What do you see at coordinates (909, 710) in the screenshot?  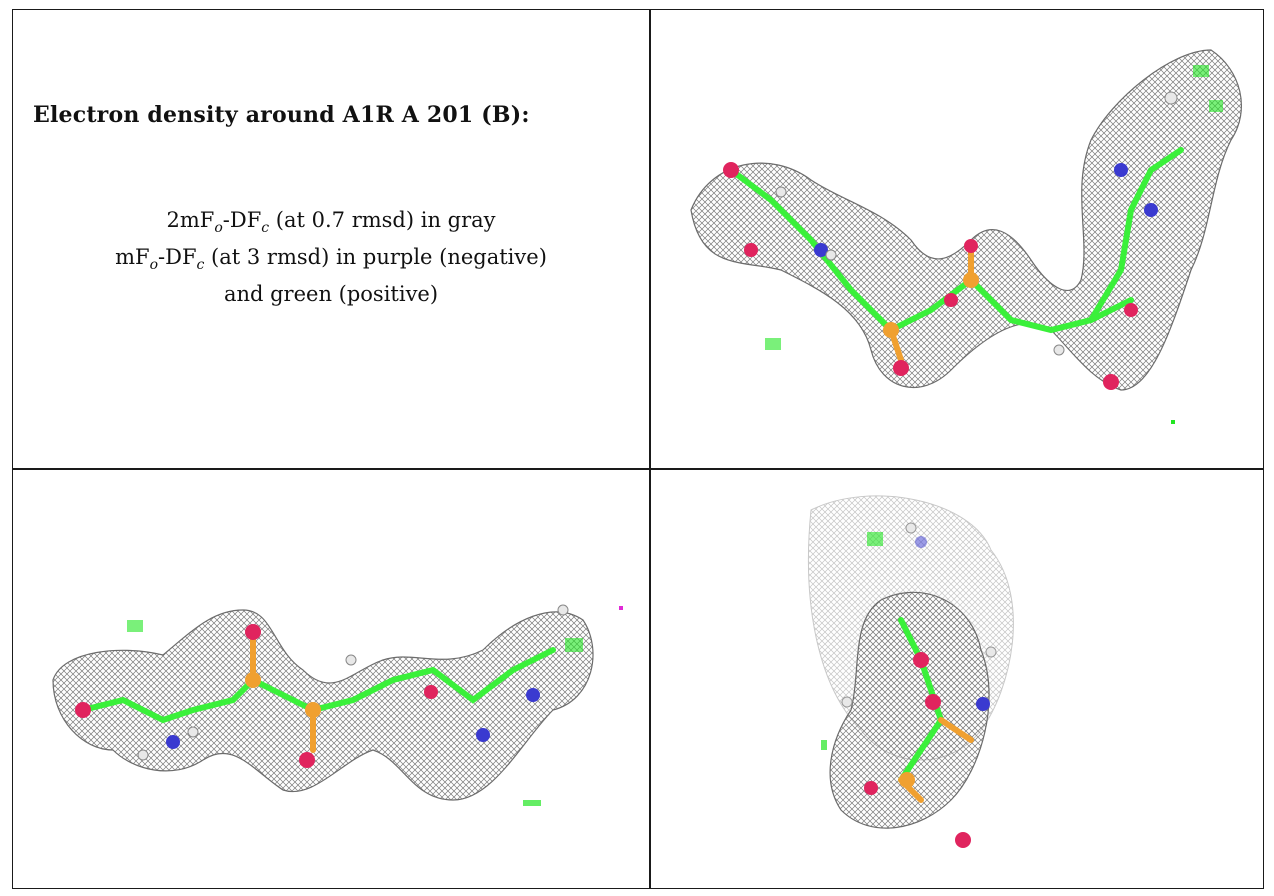 I see `mesh-2fofc-3-front` at bounding box center [909, 710].